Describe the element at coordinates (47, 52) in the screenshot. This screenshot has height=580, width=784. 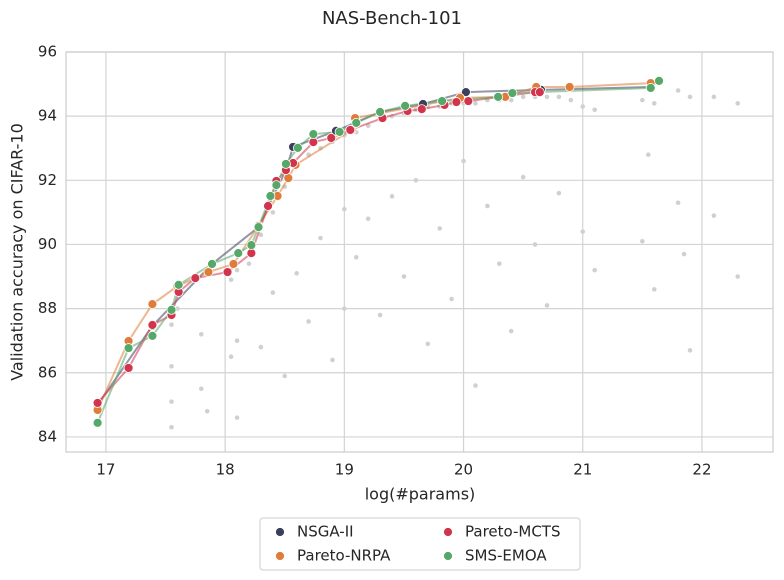
I see `y-tick-label: 96` at that location.